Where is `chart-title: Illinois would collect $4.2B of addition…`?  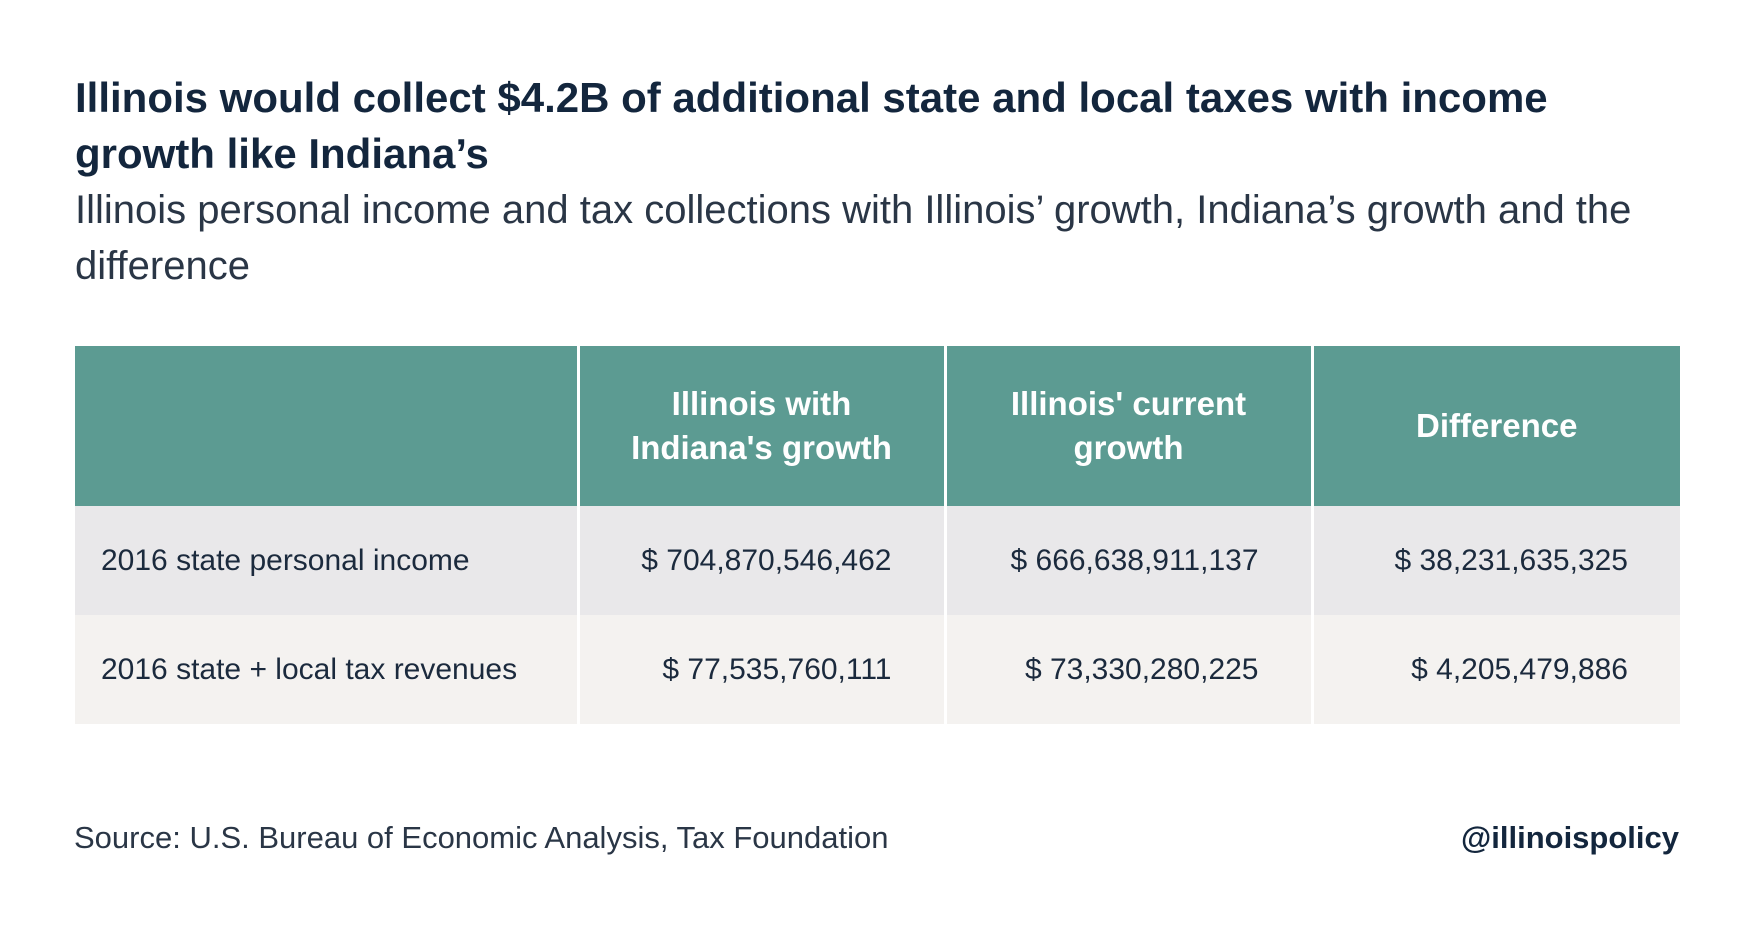
chart-title: Illinois would collect $4.2B of addition… is located at coordinates (811, 125).